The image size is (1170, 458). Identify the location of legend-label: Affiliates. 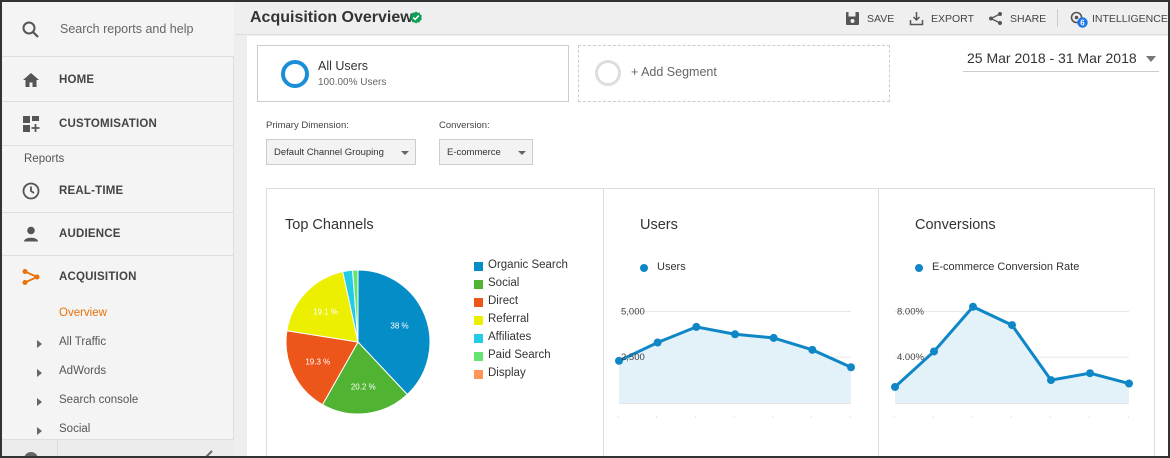
(510, 337).